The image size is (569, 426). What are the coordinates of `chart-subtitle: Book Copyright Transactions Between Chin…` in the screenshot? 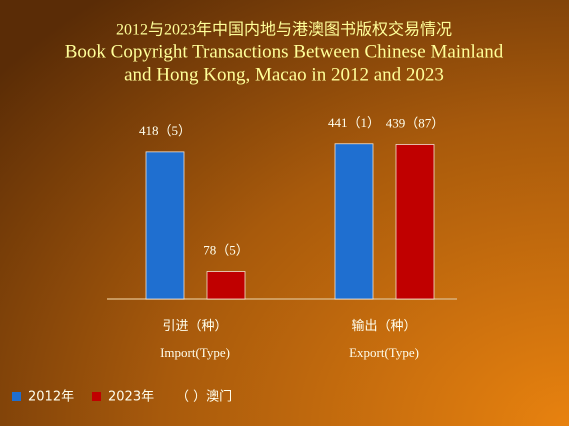 It's located at (284, 51).